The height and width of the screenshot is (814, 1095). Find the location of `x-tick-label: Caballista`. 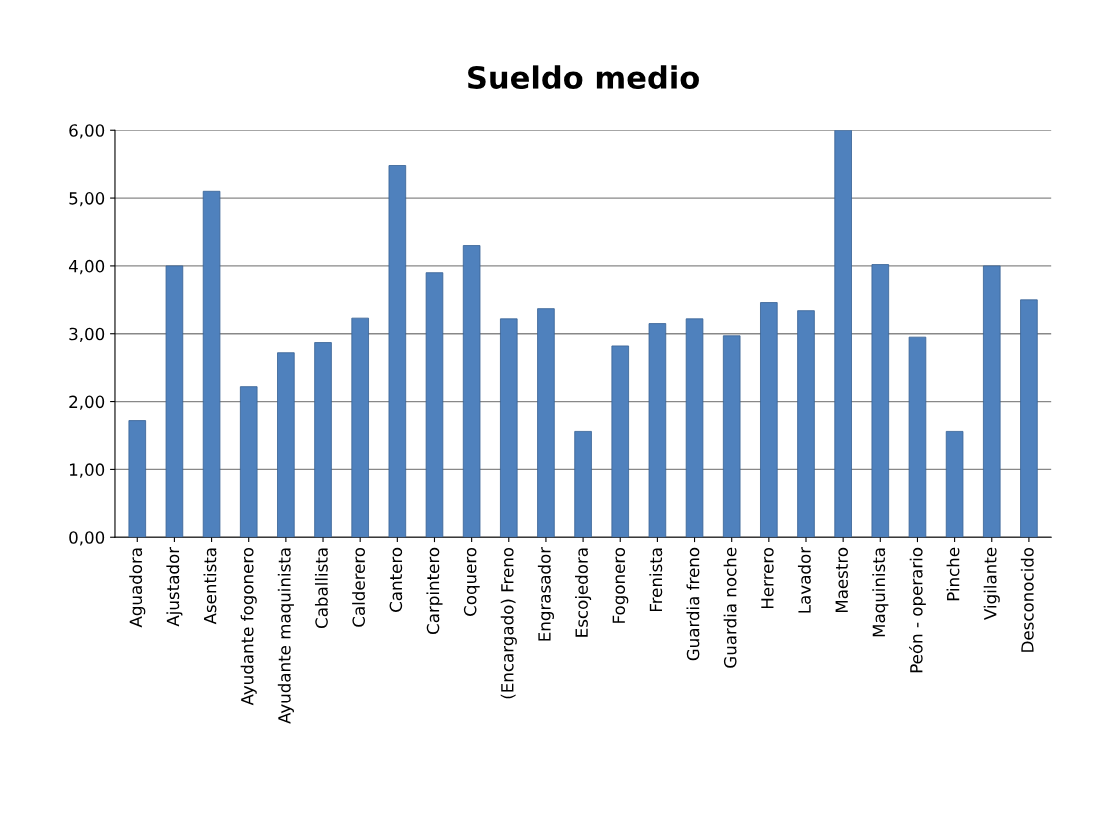

x-tick-label: Caballista is located at coordinates (321, 588).